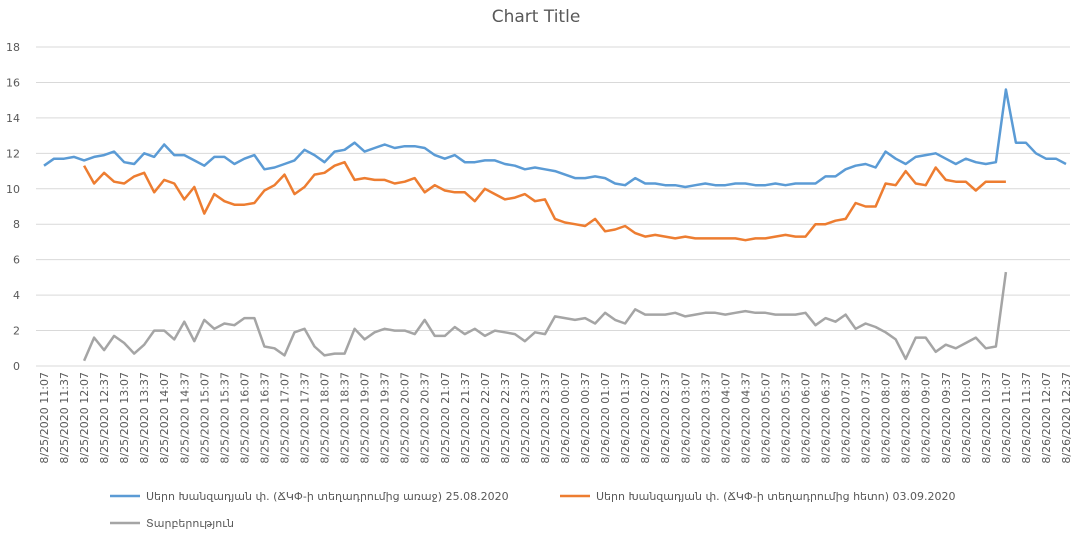 This screenshot has height=542, width=1072. Describe the element at coordinates (1006, 418) in the screenshot. I see `x-tick-label: 8/26/2020 11:07` at that location.